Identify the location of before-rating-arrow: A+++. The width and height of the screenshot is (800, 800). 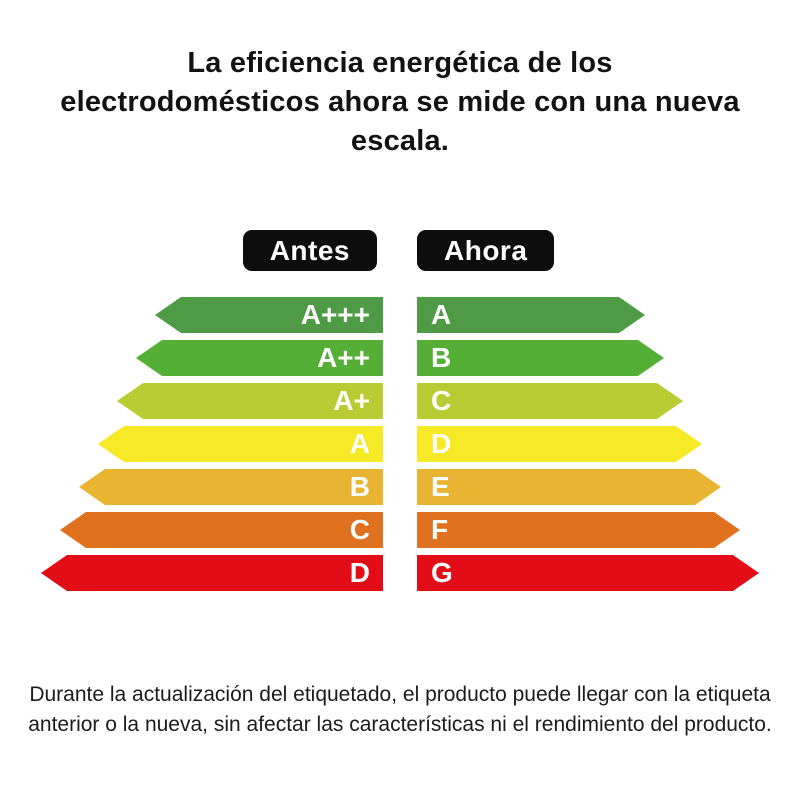
(269, 315).